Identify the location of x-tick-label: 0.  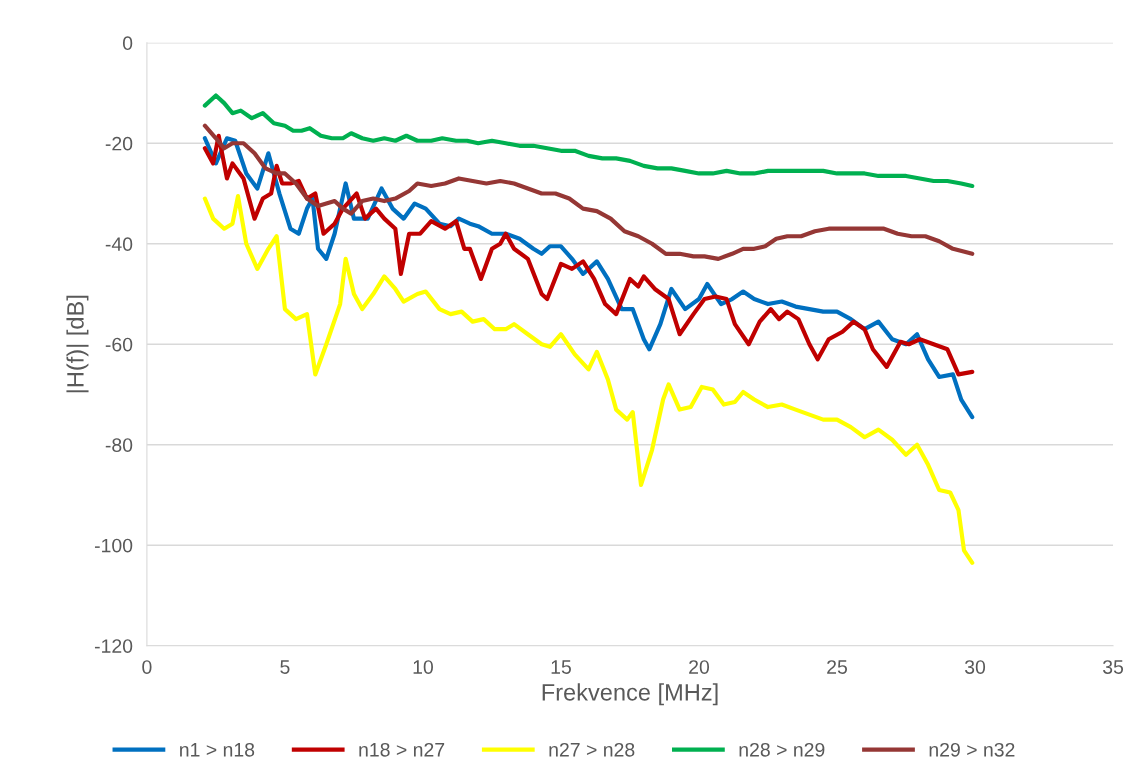
(147, 667).